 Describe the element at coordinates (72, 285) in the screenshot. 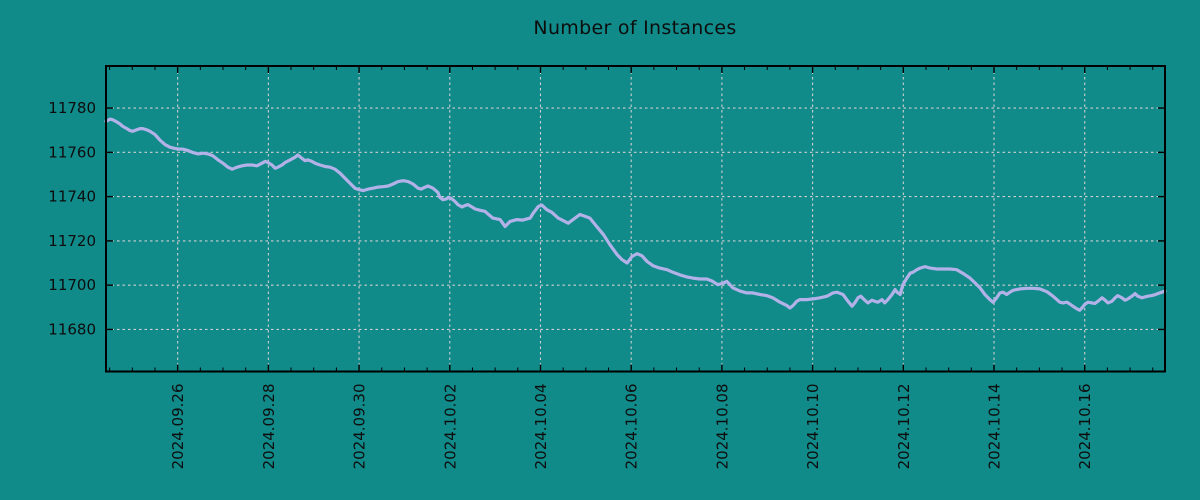

I see `y-tick-label: 11700` at that location.